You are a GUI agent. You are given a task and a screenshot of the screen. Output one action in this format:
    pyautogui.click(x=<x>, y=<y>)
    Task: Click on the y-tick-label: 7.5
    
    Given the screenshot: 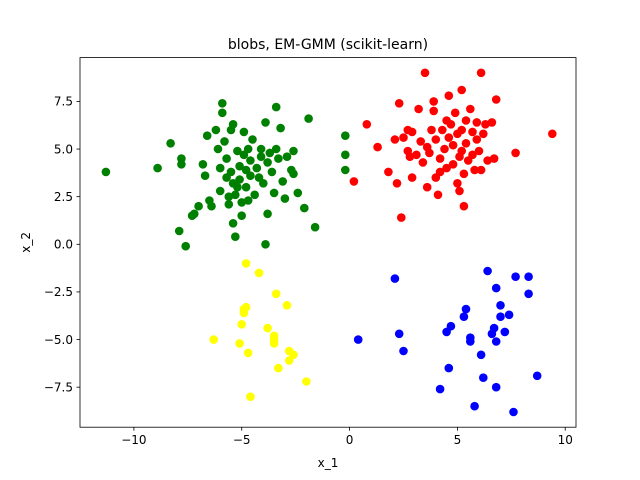 What is the action you would take?
    pyautogui.click(x=63, y=102)
    